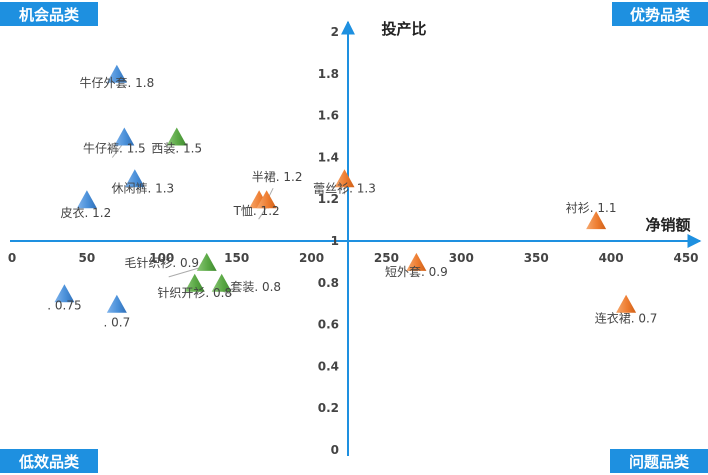 The width and height of the screenshot is (708, 475). Describe the element at coordinates (626, 318) in the screenshot. I see `point-label: 连衣裙. 0.7` at that location.